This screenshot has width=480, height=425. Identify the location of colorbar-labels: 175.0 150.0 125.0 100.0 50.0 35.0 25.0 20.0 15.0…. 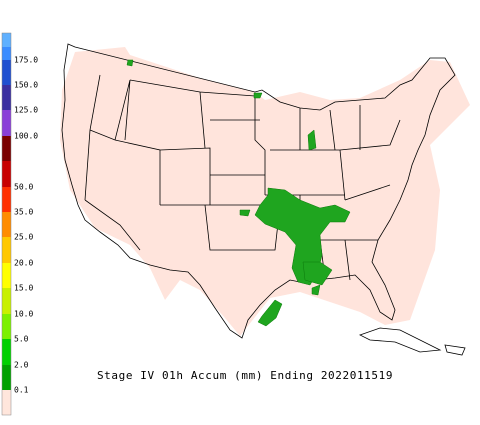
(26, 225).